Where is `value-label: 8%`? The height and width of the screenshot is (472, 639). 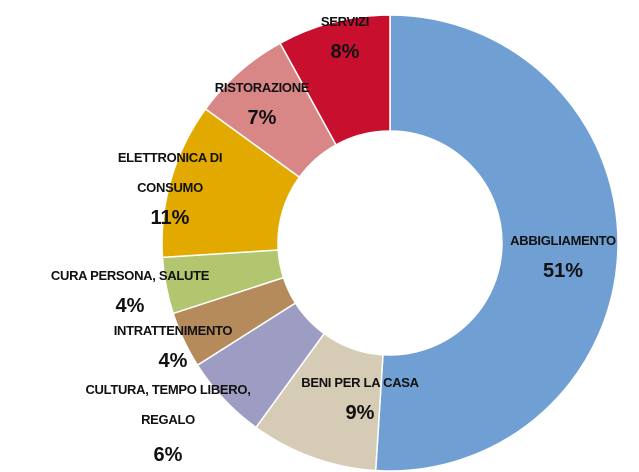 value-label: 8% is located at coordinates (345, 52).